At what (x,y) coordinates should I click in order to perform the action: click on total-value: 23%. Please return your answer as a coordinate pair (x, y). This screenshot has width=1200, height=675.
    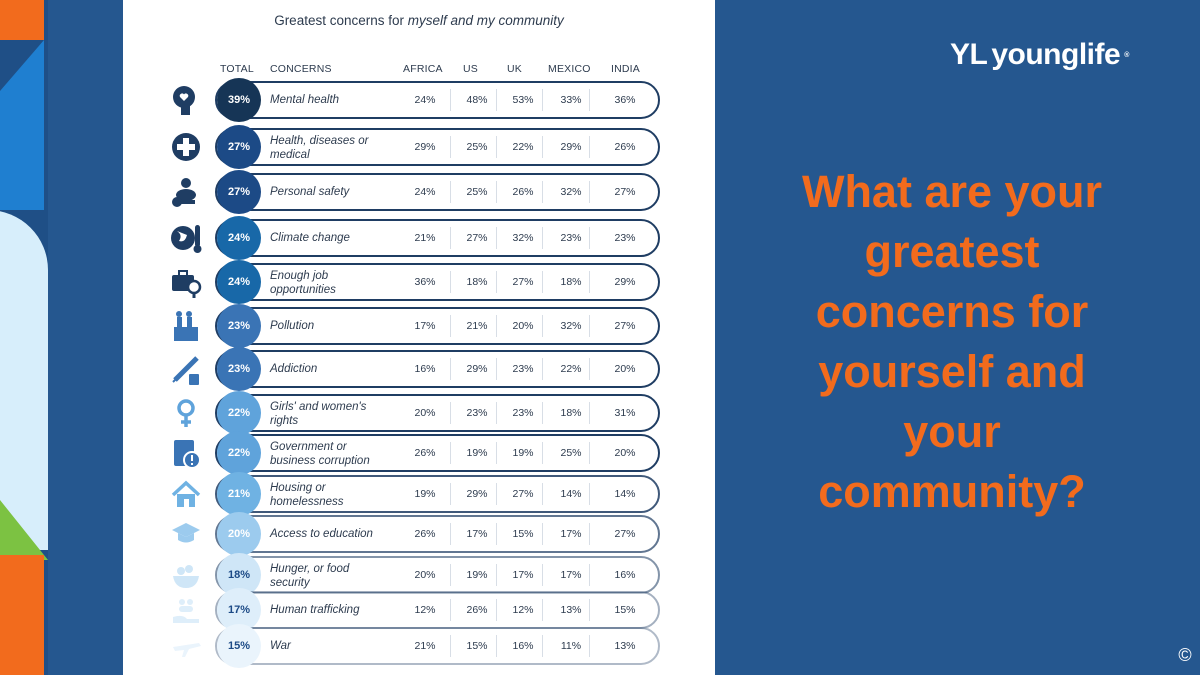
    Looking at the image, I should click on (239, 369).